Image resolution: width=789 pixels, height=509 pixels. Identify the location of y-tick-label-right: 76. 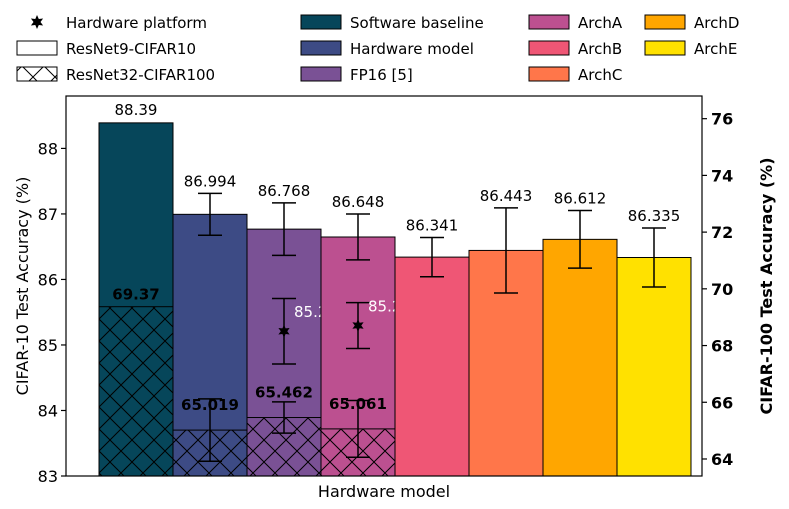
(722, 119).